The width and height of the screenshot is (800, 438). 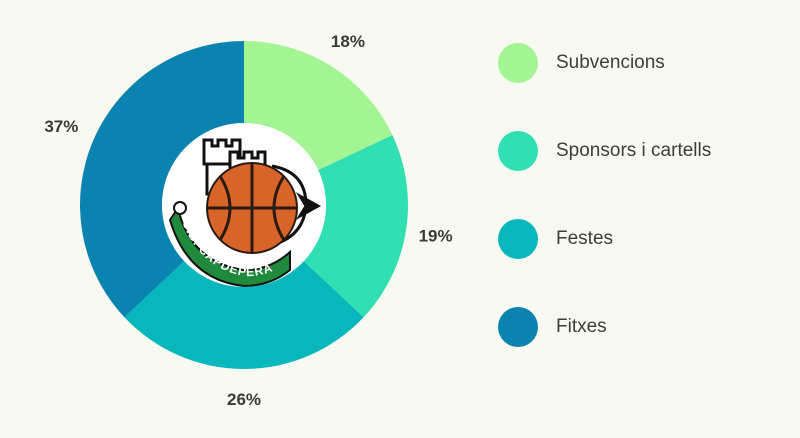 I want to click on slice-value-label: 37%, so click(x=61, y=126).